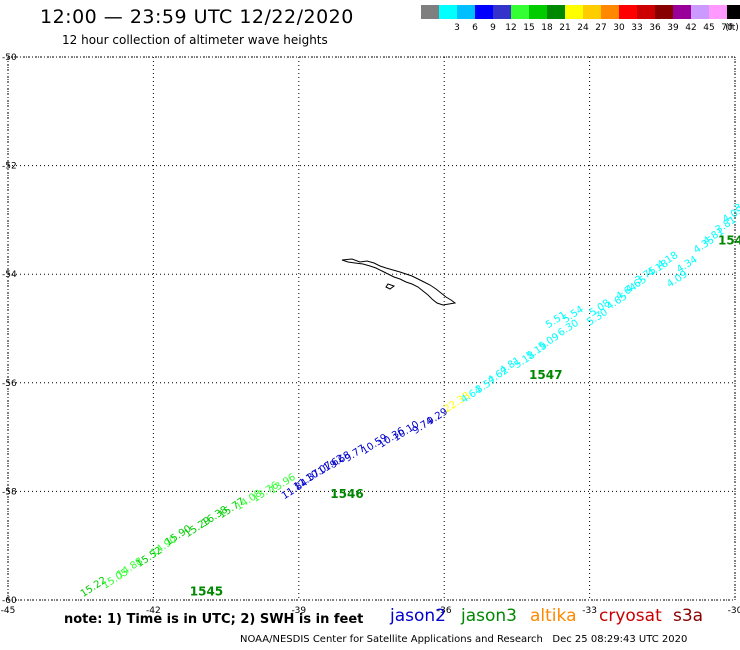 The height and width of the screenshot is (650, 740). I want to click on pass-time-label: 1548, so click(729, 240).